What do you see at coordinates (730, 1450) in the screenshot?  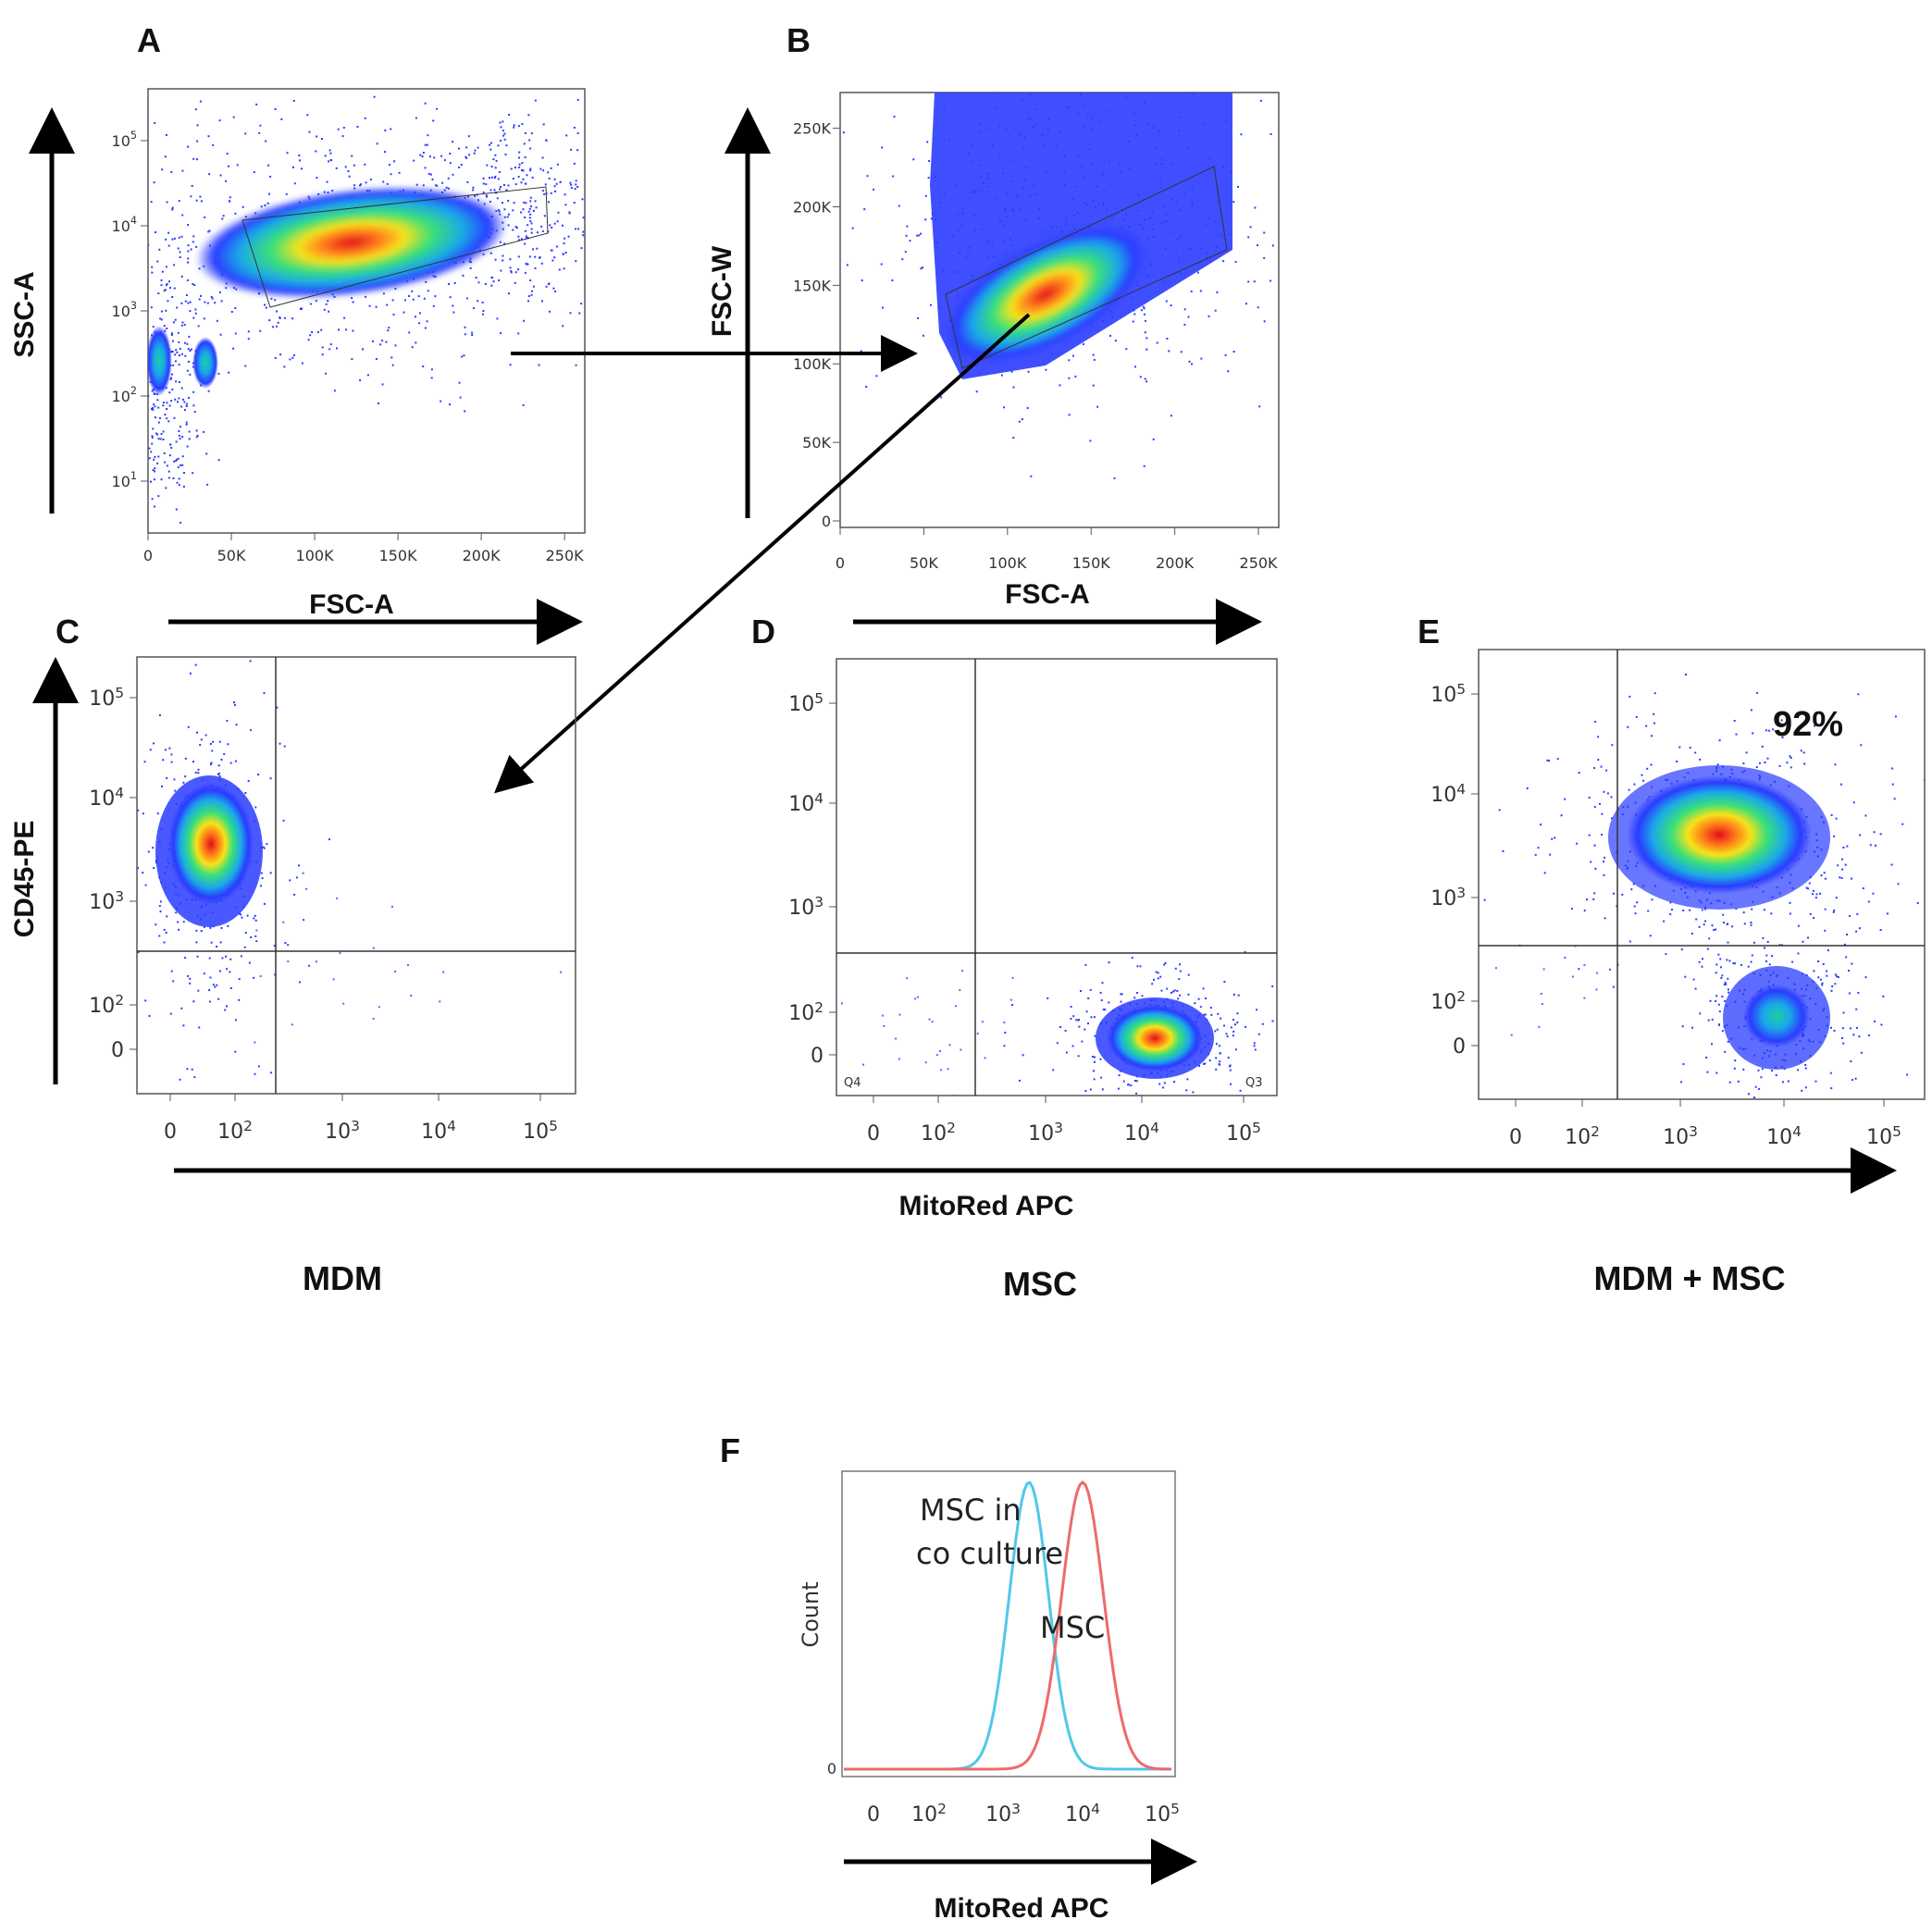 I see `panel-letter-f: F` at bounding box center [730, 1450].